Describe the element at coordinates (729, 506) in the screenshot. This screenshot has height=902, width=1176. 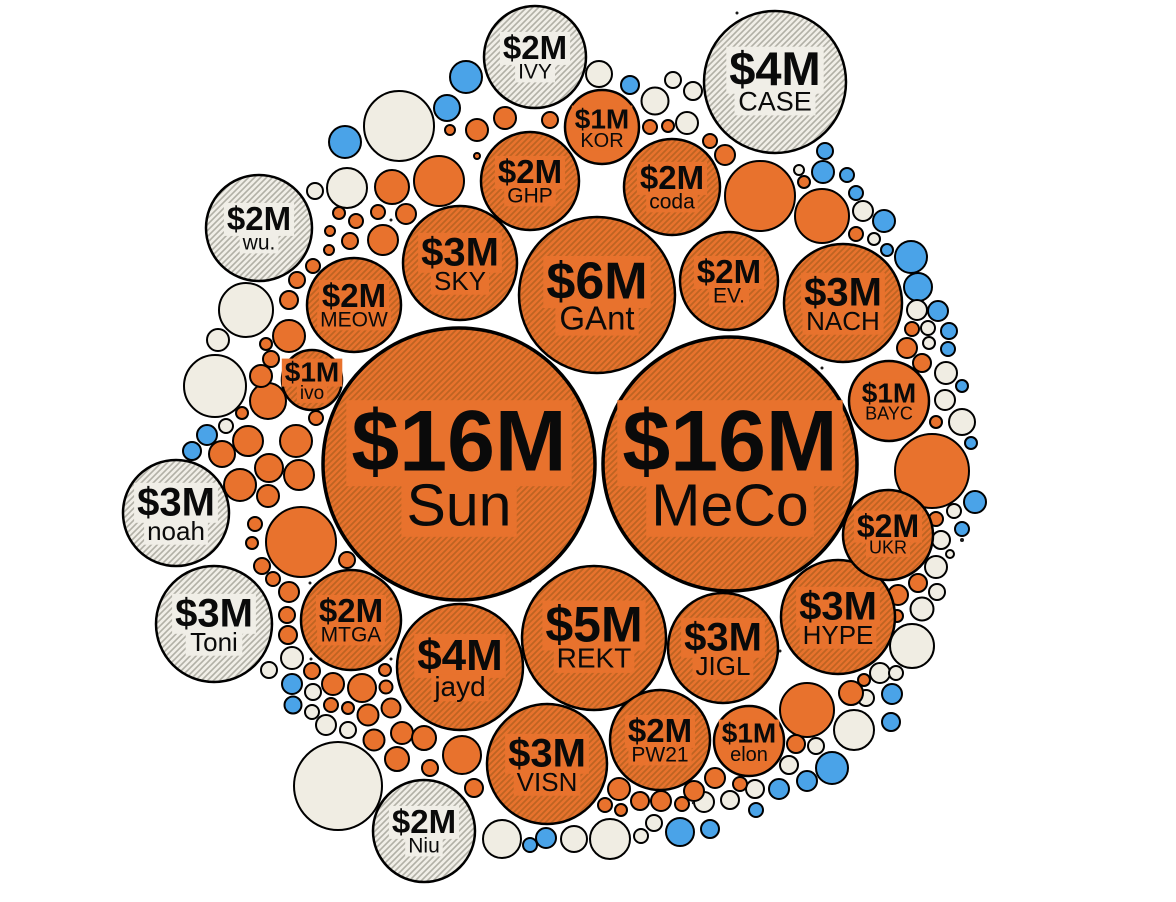
I see `svg-text: MeCo` at that location.